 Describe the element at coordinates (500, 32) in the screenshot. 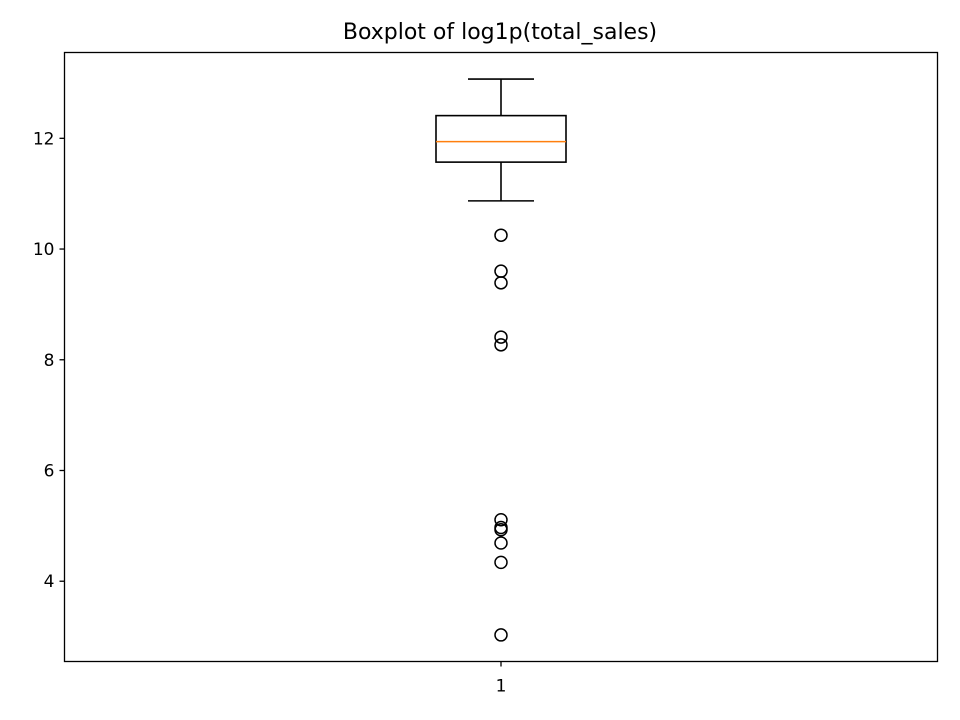

I see `chart-title: Boxplot of log1p(total_sales)` at that location.